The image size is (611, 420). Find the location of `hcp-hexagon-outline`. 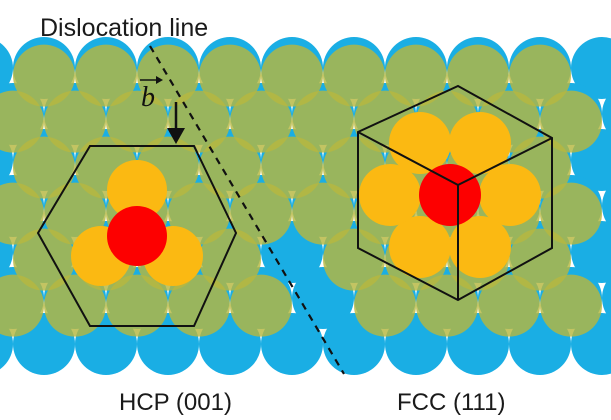

hcp-hexagon-outline is located at coordinates (137, 236).